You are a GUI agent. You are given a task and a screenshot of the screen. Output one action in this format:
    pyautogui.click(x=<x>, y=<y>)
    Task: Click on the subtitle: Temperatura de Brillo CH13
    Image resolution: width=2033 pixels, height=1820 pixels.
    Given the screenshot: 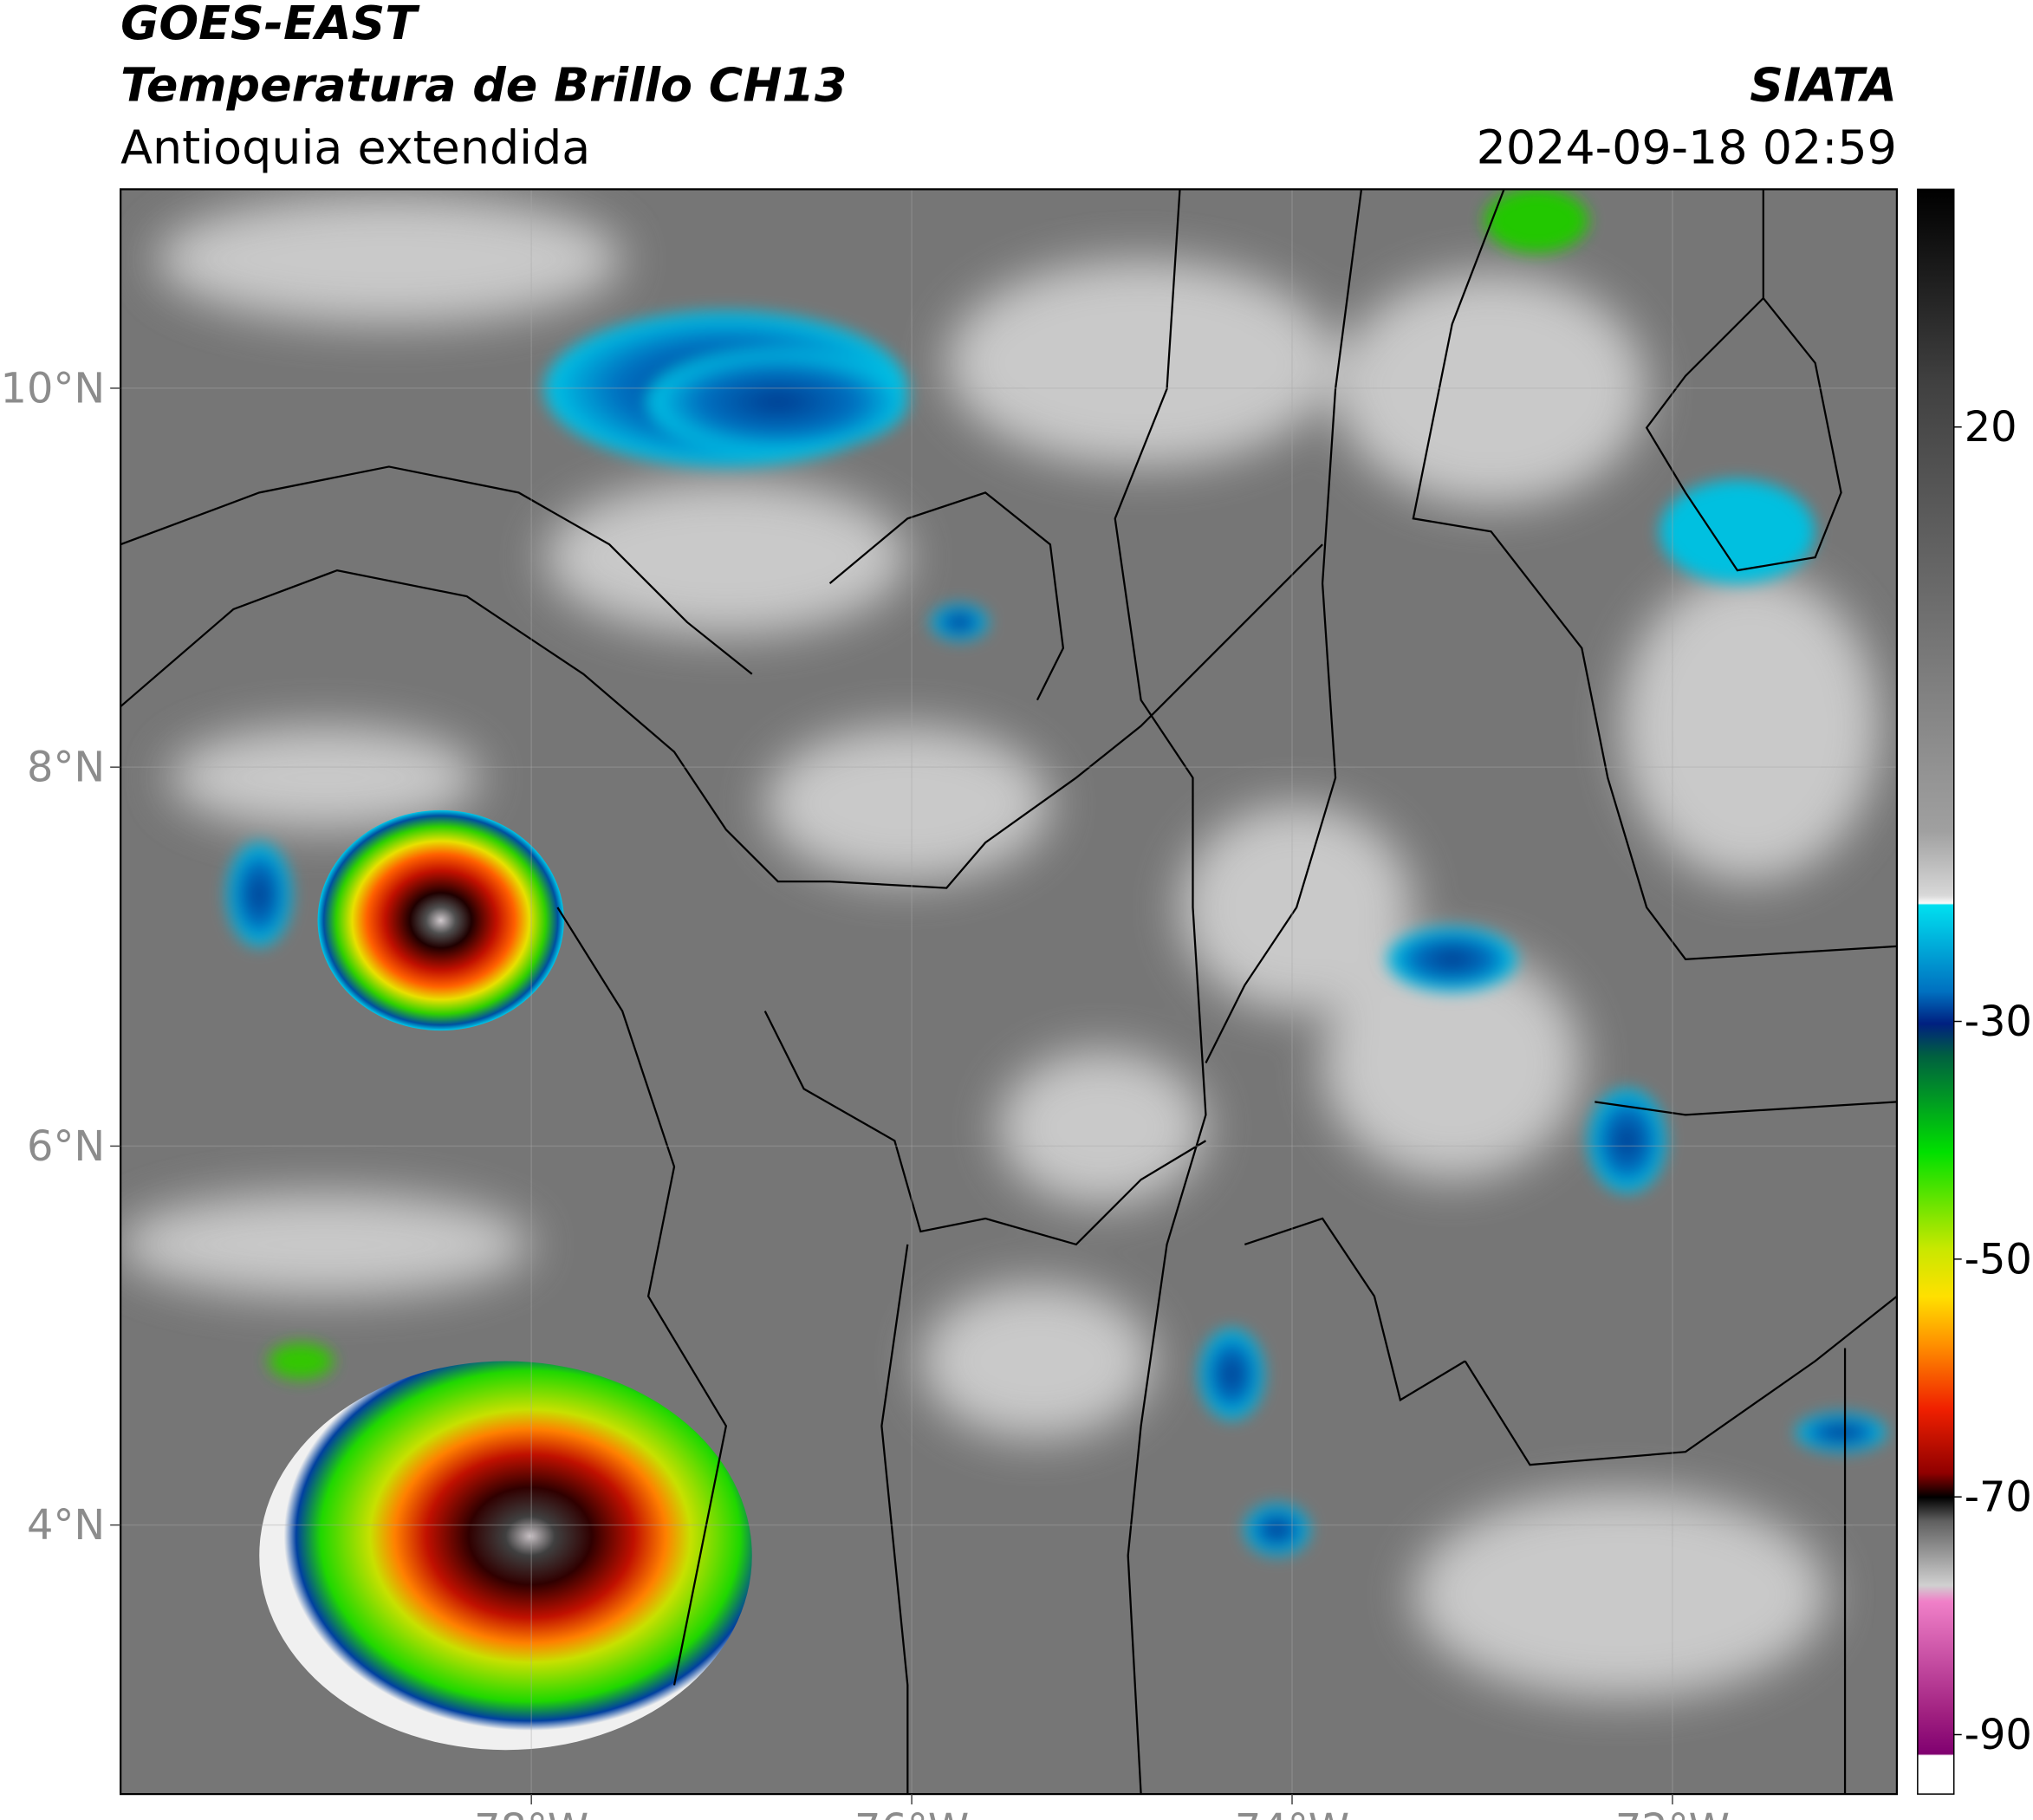 What is the action you would take?
    pyautogui.click(x=483, y=85)
    